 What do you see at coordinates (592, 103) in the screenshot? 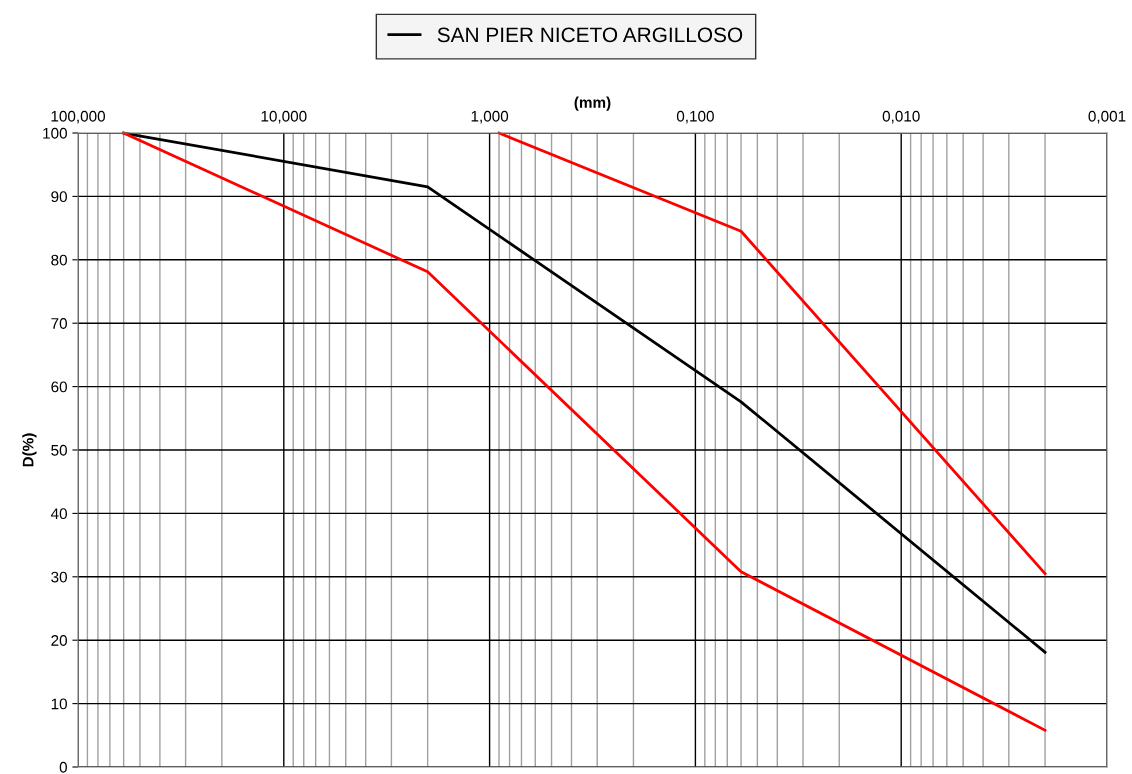
I see `x-axis-title: (mm)` at bounding box center [592, 103].